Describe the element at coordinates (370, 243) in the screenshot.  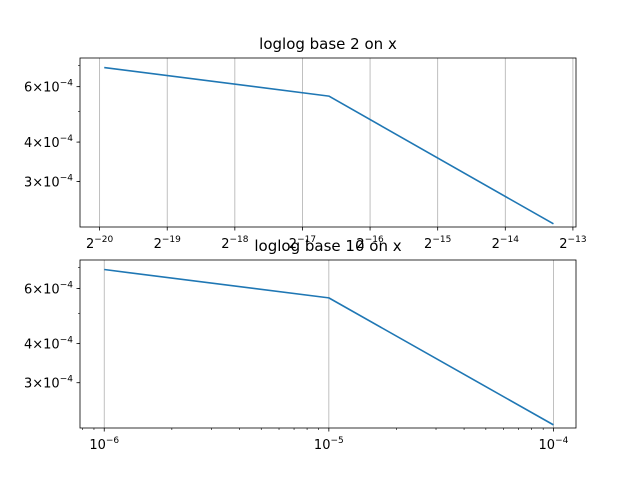
I see `x-tick-label: 2−16` at that location.